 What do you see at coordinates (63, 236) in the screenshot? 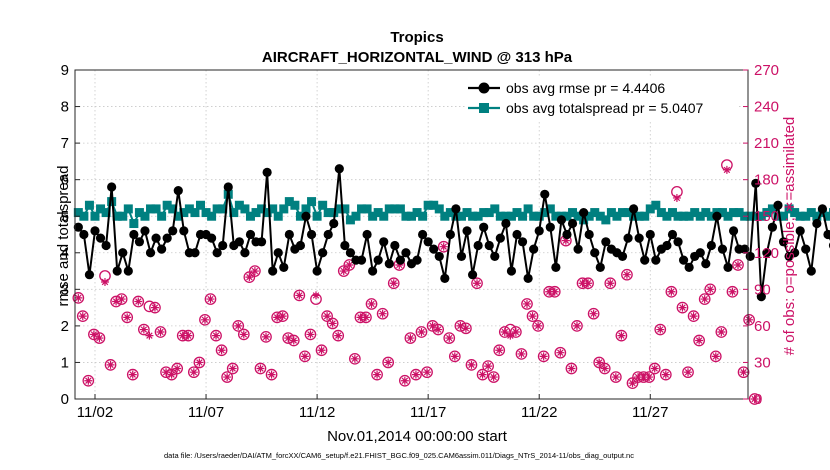
I see `y-axis-label-left: rmse and totalspread` at bounding box center [63, 236].